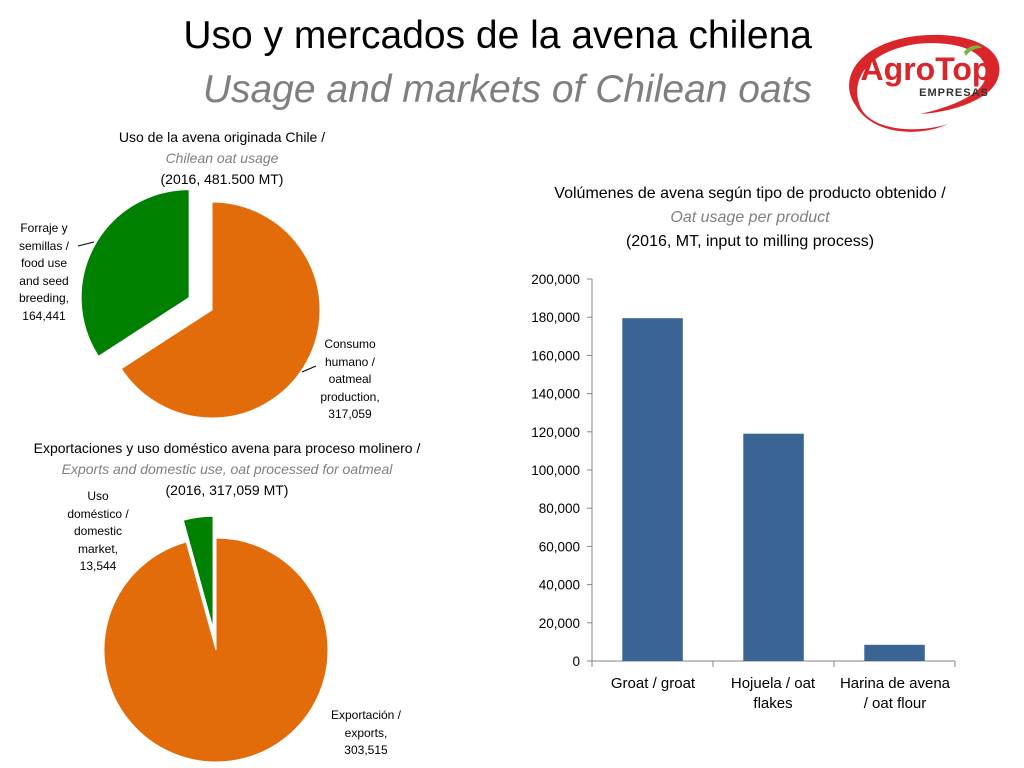 This screenshot has width=1024, height=768. I want to click on bar-y-tick-label: 140,000, so click(555, 394).